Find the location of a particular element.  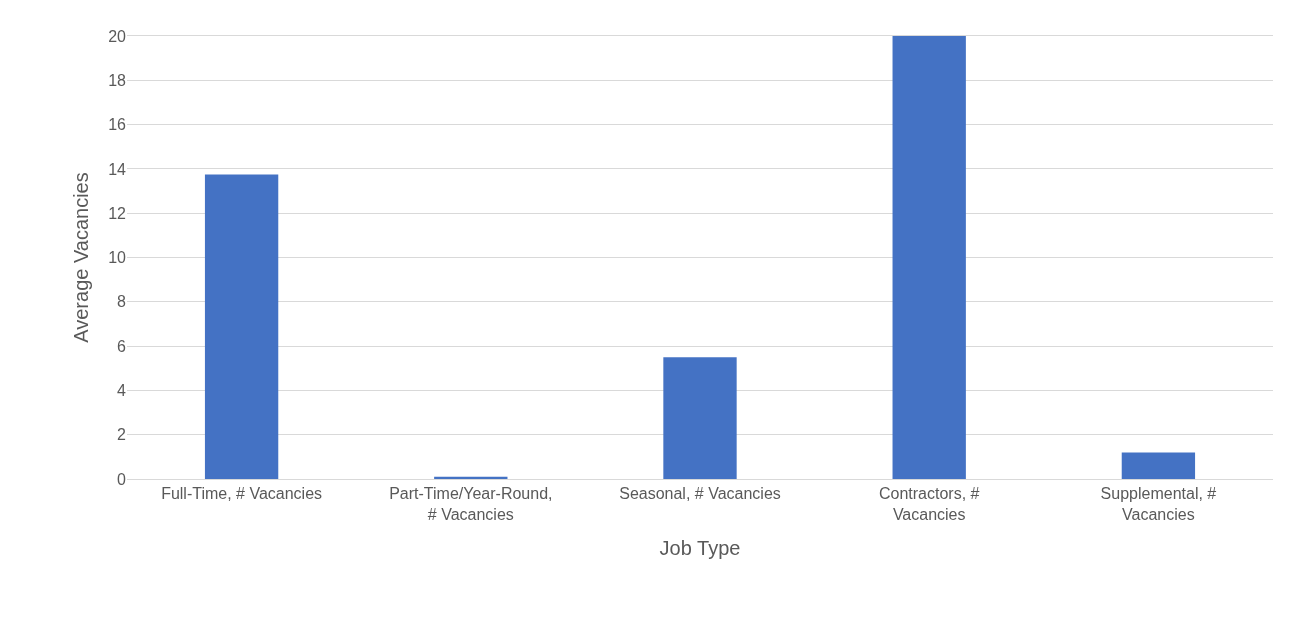

y-tick-label: 14 is located at coordinates (117, 169).